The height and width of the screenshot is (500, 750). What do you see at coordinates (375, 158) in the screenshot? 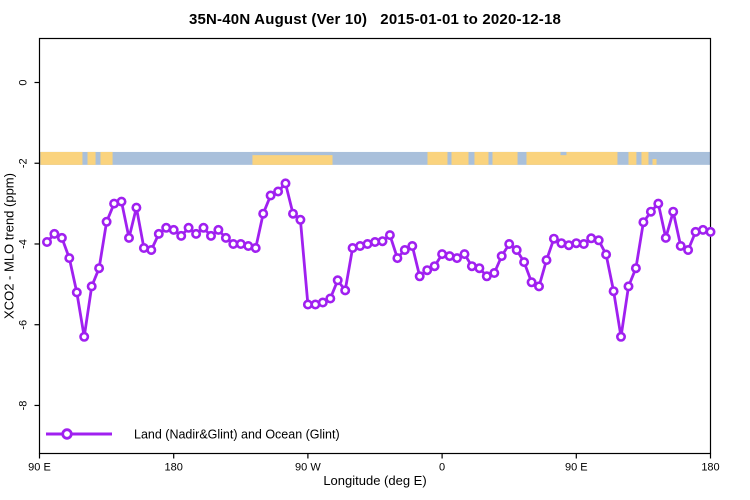
I see `world-map-band` at bounding box center [375, 158].